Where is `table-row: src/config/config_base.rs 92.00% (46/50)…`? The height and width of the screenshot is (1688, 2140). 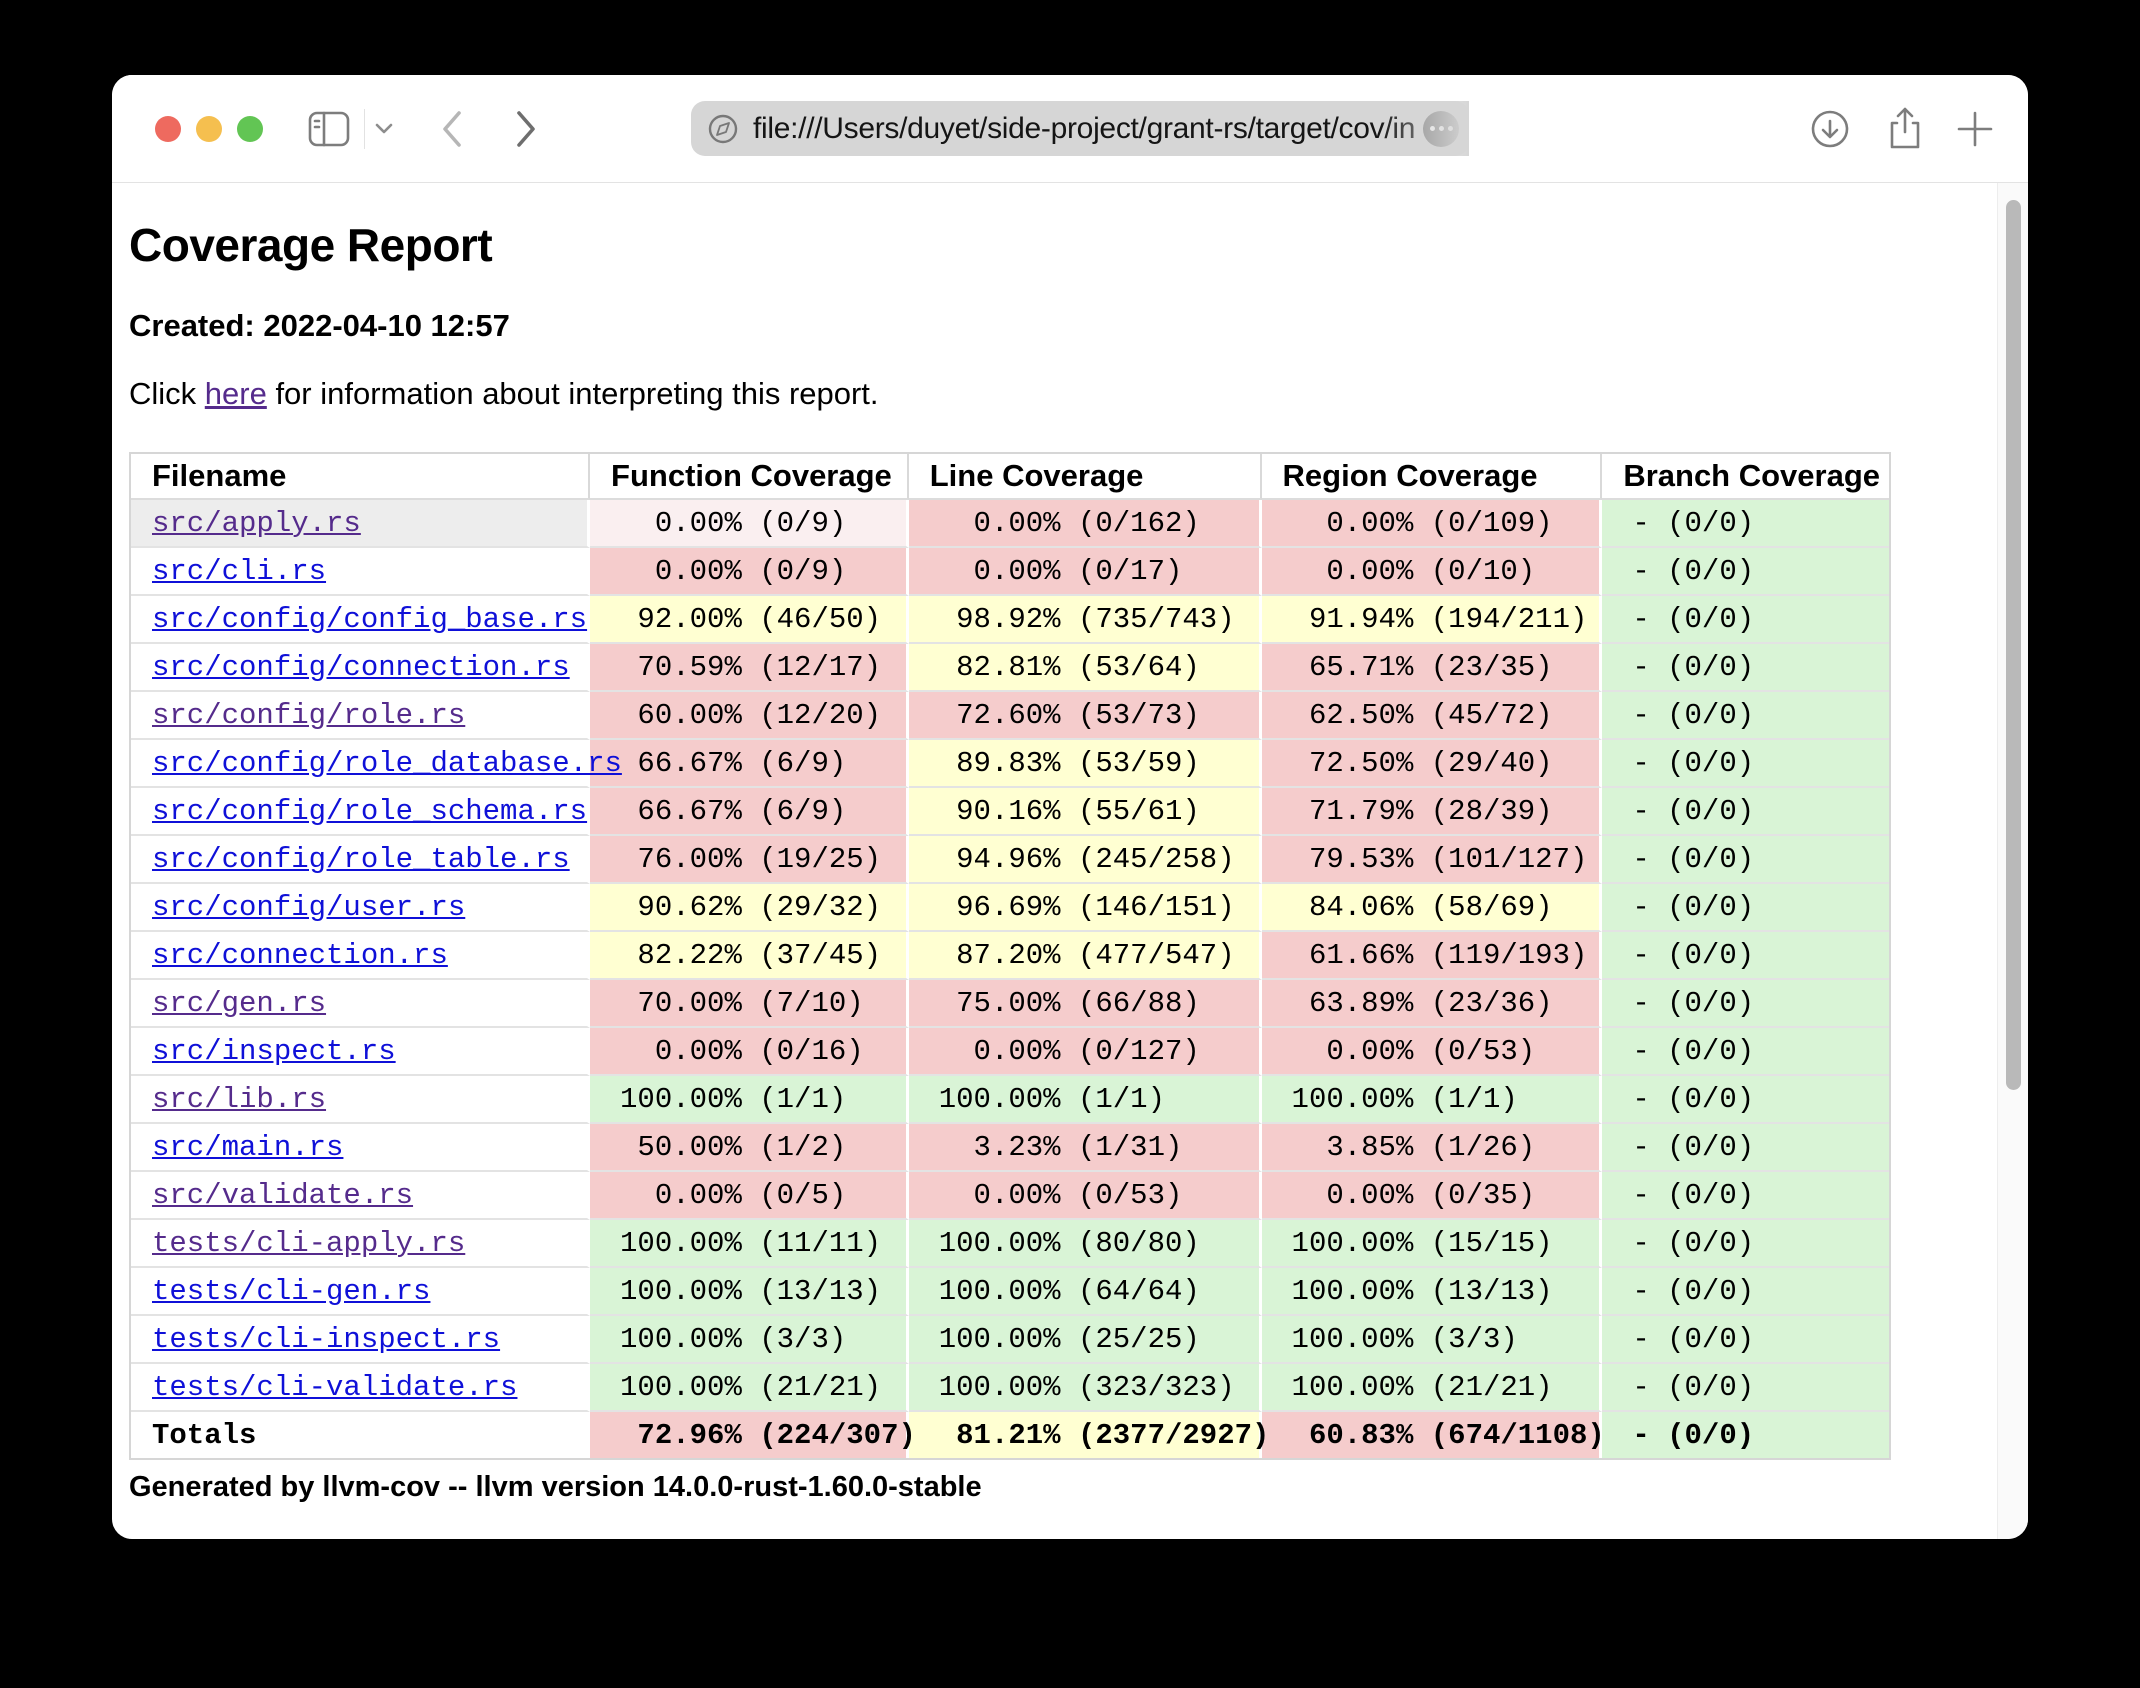
table-row: src/config/config_base.rs 92.00% (46/50)… is located at coordinates (1010, 620).